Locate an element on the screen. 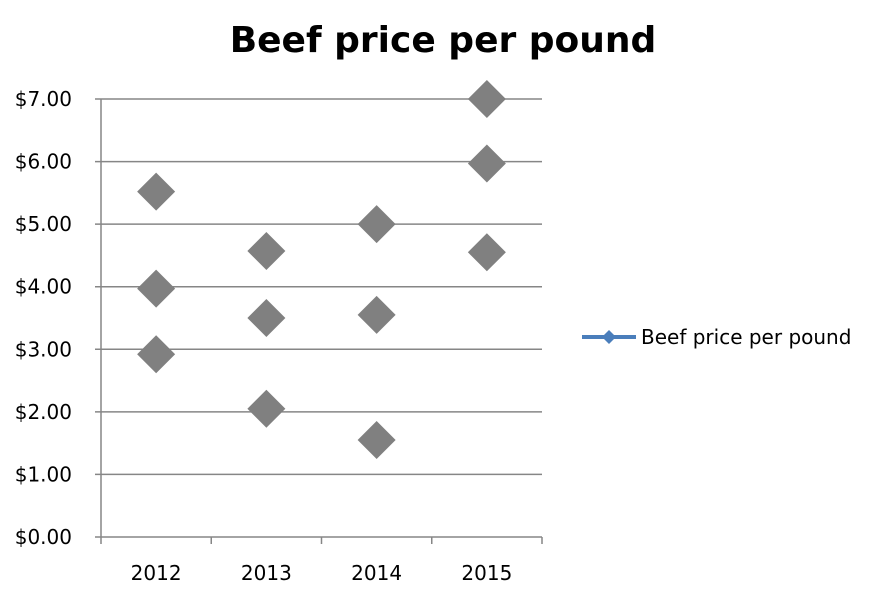 The height and width of the screenshot is (599, 885). legend: Beef price per pound is located at coordinates (716, 337).